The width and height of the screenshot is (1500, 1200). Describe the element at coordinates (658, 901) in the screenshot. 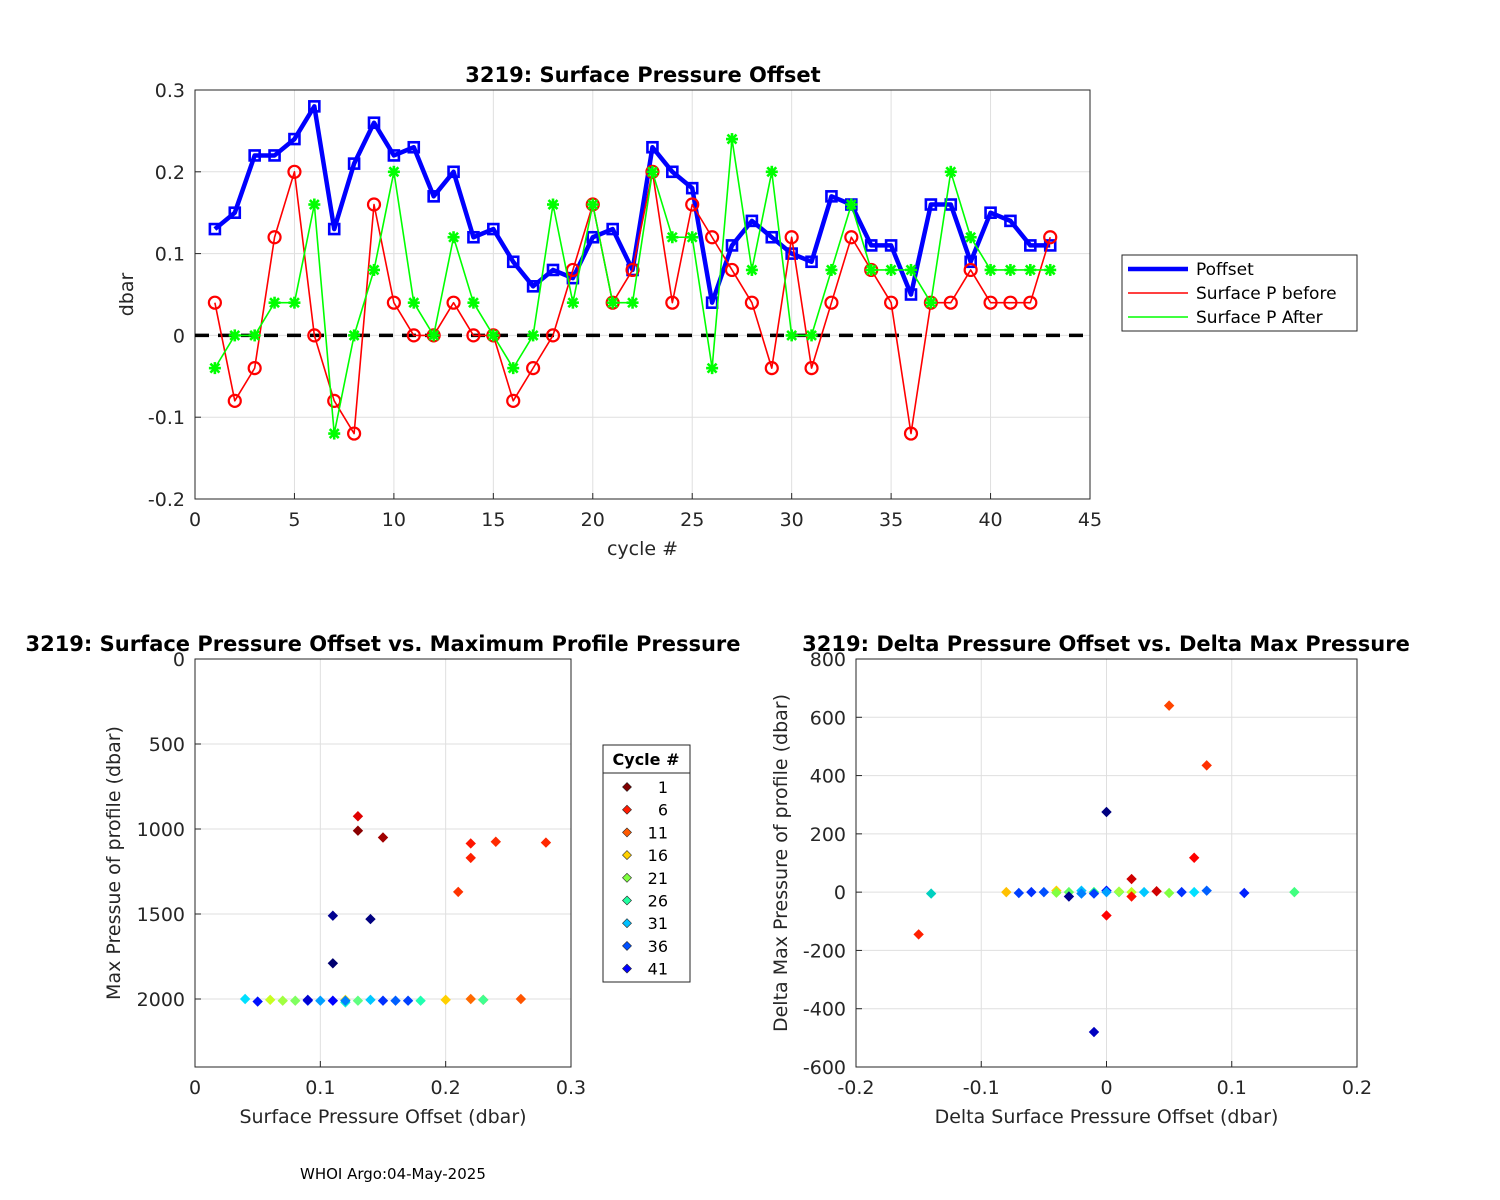

I see `legend-label: 26` at that location.